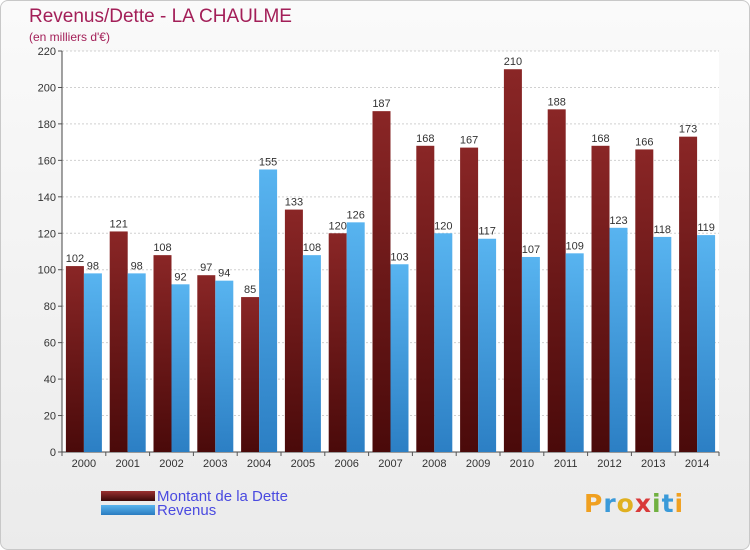  What do you see at coordinates (338, 226) in the screenshot?
I see `data-label-debt: 120` at bounding box center [338, 226].